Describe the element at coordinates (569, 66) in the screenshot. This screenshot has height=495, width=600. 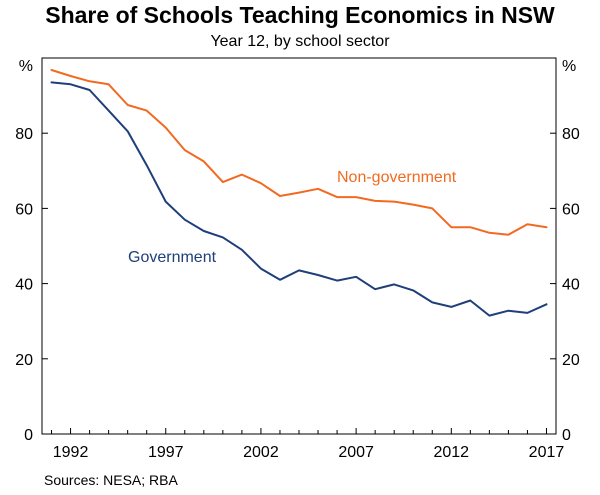
I see `y-unit-right: %` at that location.